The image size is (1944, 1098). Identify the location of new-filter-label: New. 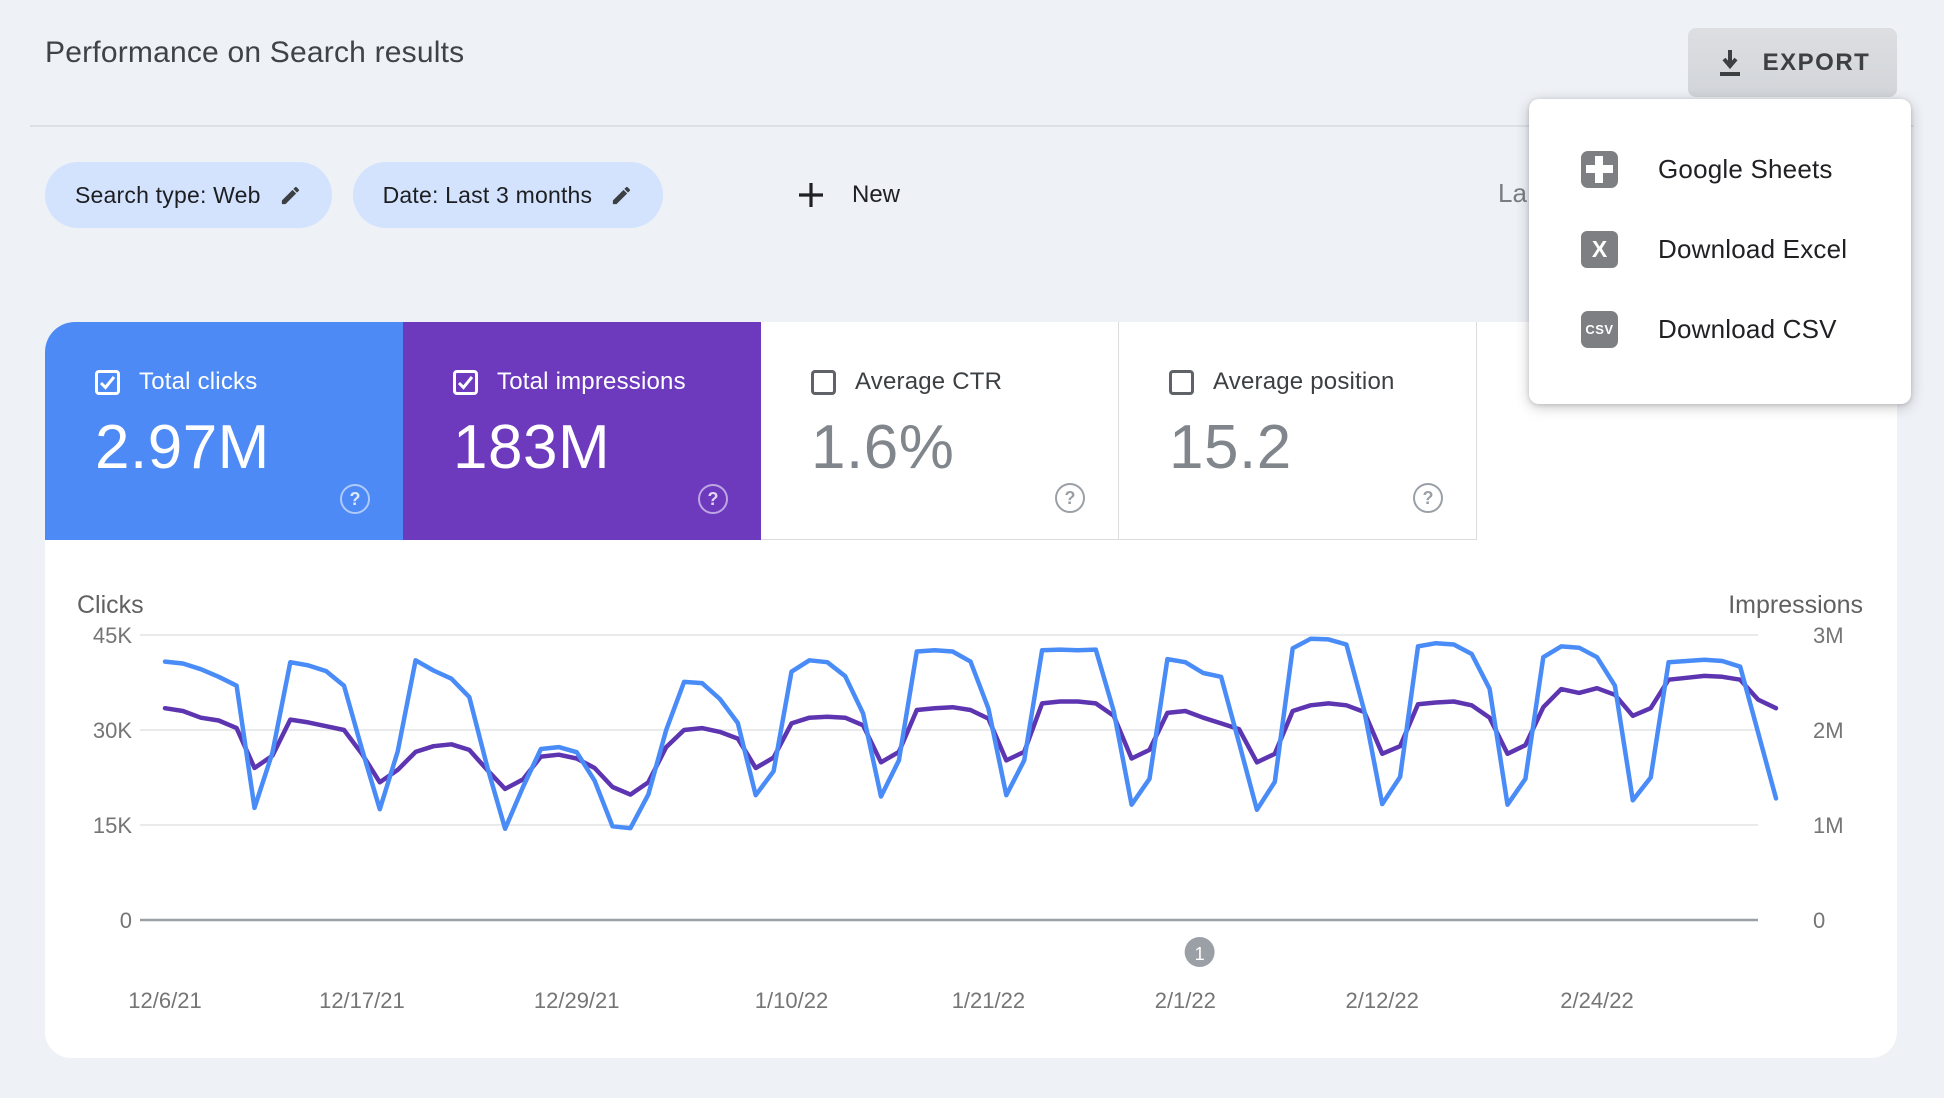
(876, 194).